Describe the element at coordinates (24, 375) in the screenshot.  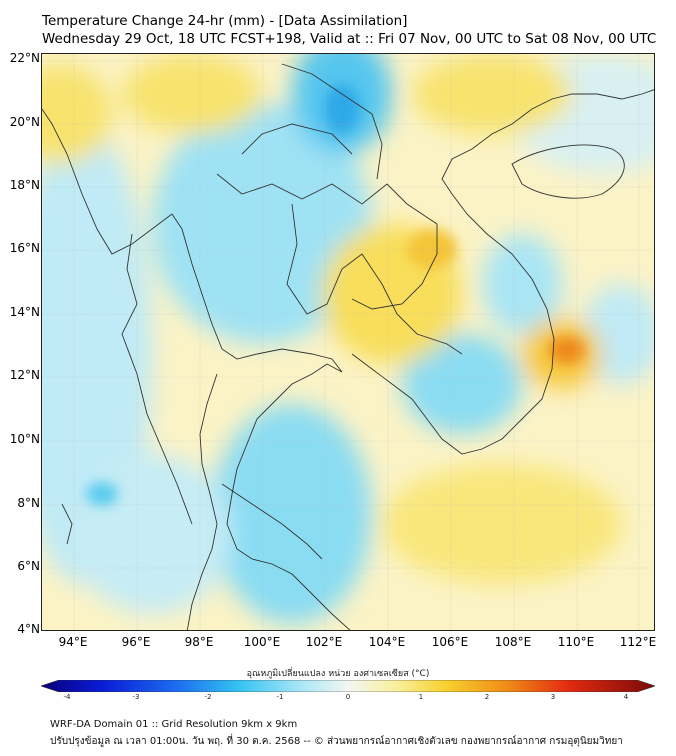
I see `y-tick-label: 12°N` at that location.